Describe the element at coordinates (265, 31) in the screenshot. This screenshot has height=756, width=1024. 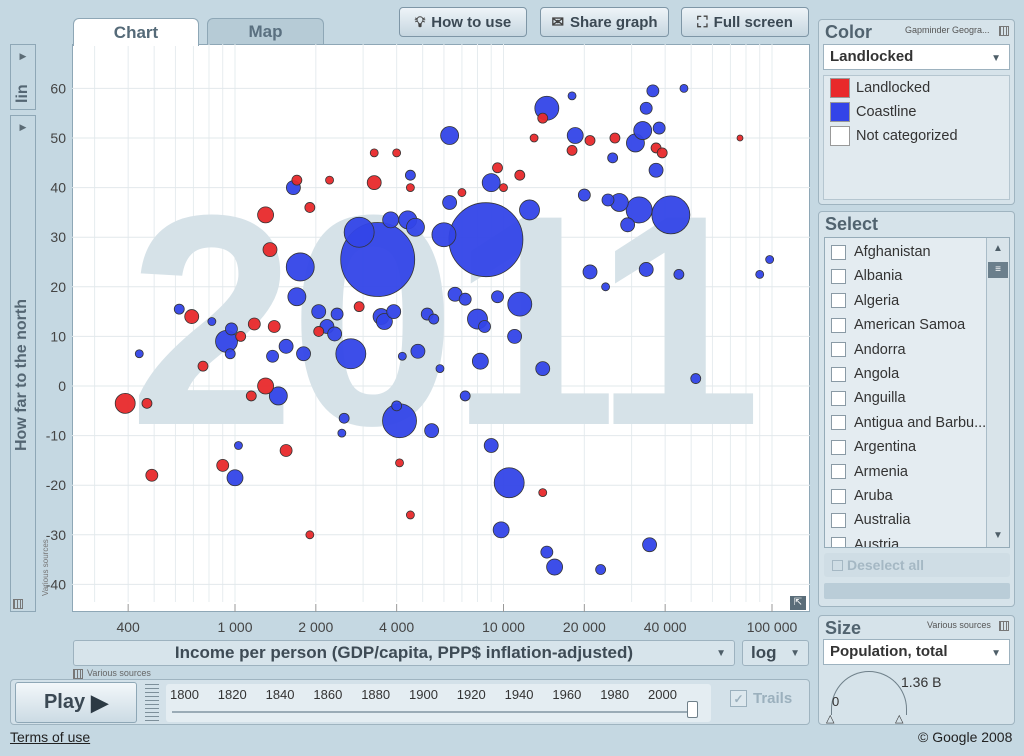
I see `tab-map: Map` at that location.